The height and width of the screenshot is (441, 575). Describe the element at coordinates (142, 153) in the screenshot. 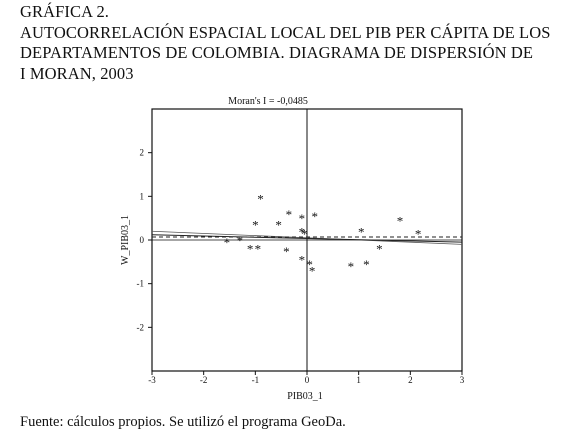

I see `y-tick-label: 2` at that location.